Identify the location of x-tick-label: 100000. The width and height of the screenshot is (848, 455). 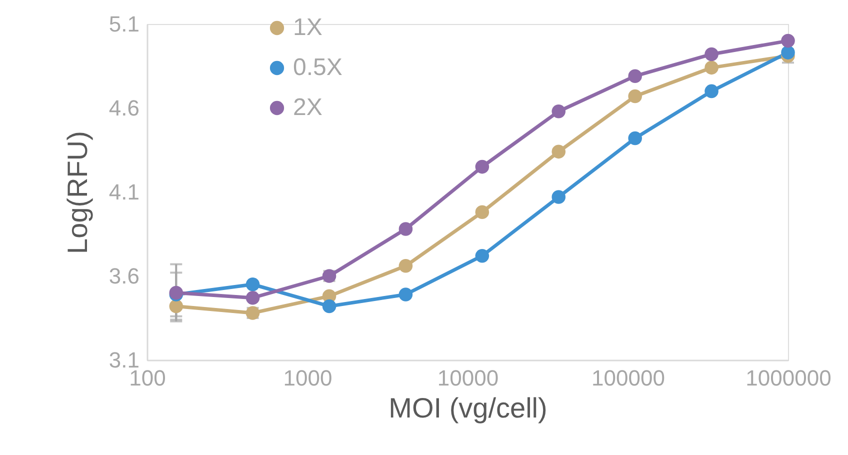
(628, 378).